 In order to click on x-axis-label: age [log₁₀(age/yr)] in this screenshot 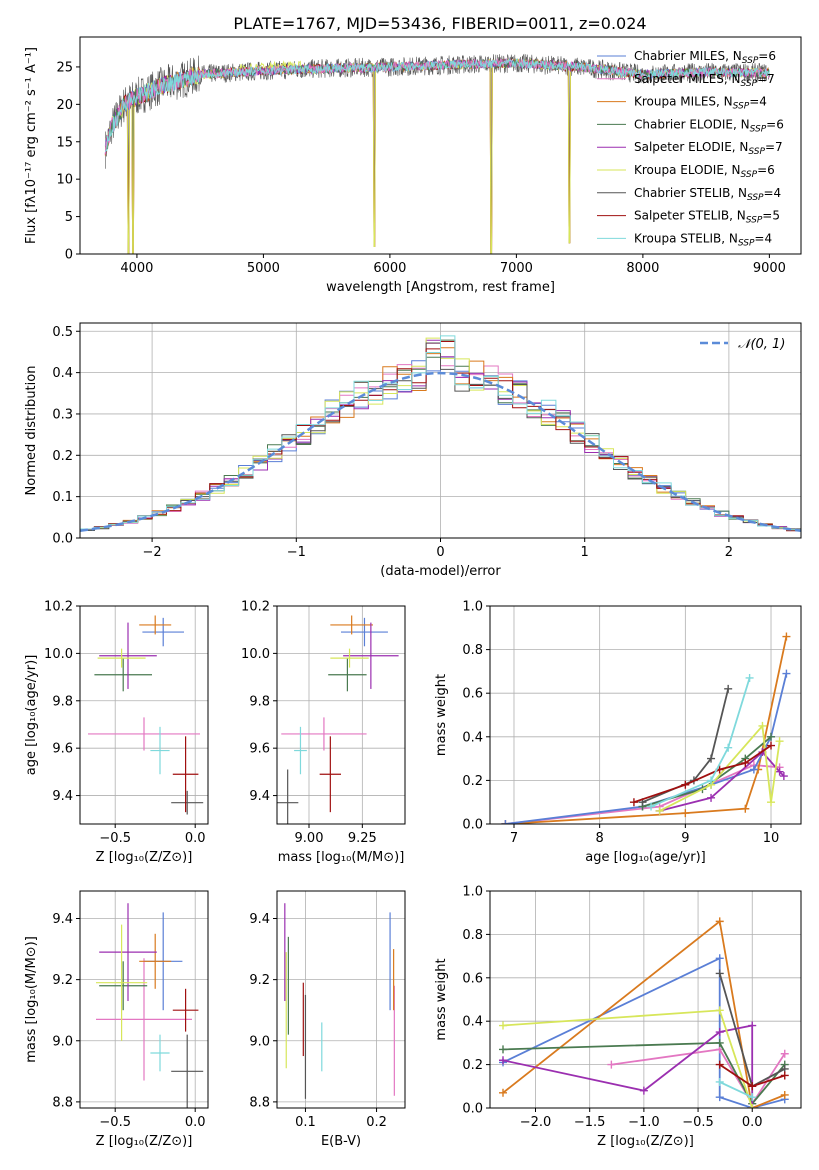, I will do `click(645, 857)`.